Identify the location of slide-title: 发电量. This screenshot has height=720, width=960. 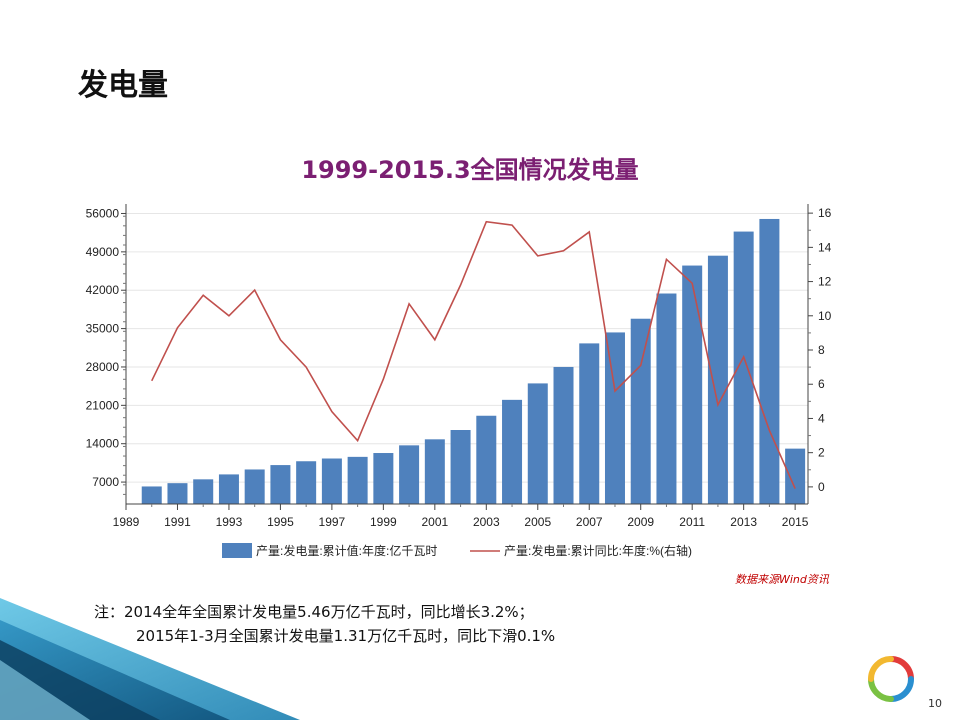
(123, 85).